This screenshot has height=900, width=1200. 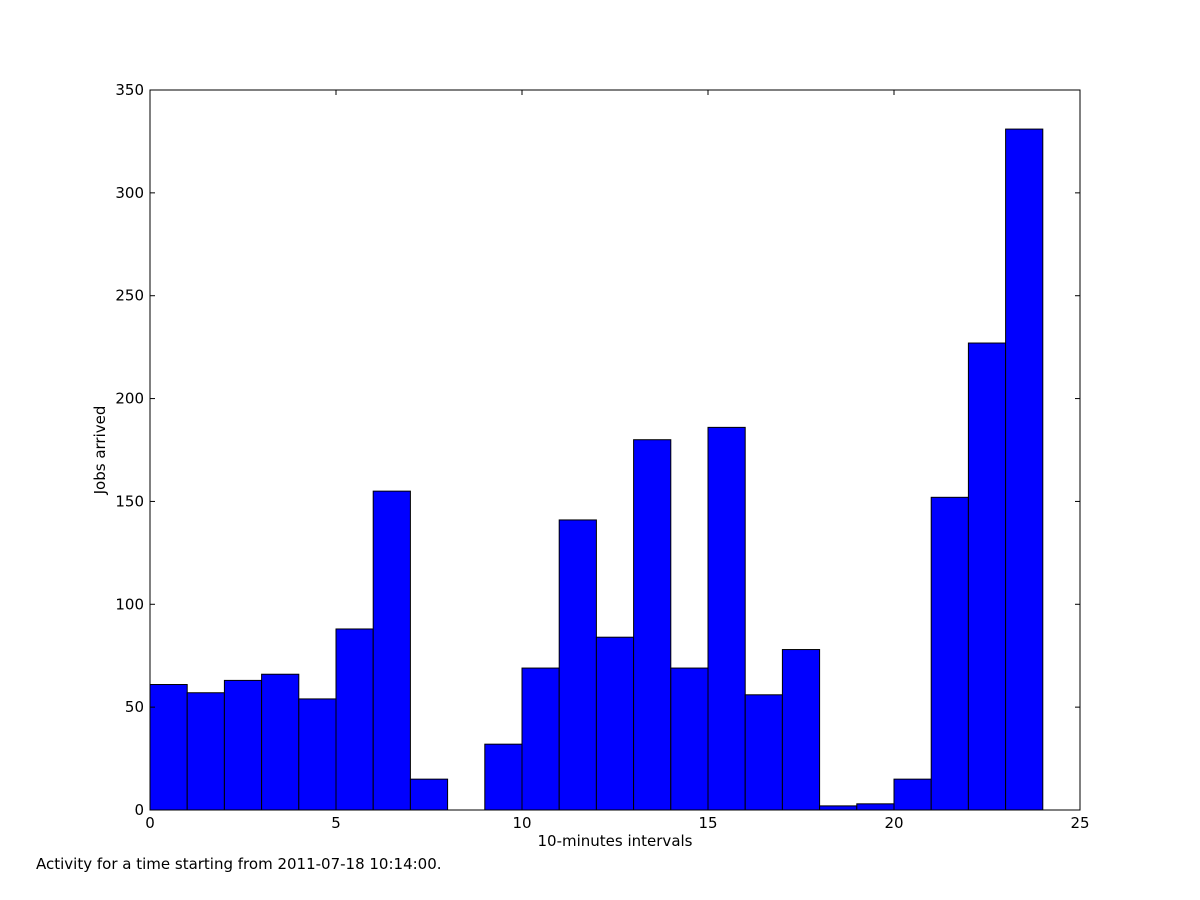 What do you see at coordinates (129, 90) in the screenshot?
I see `y-tick-label-7: 350` at bounding box center [129, 90].